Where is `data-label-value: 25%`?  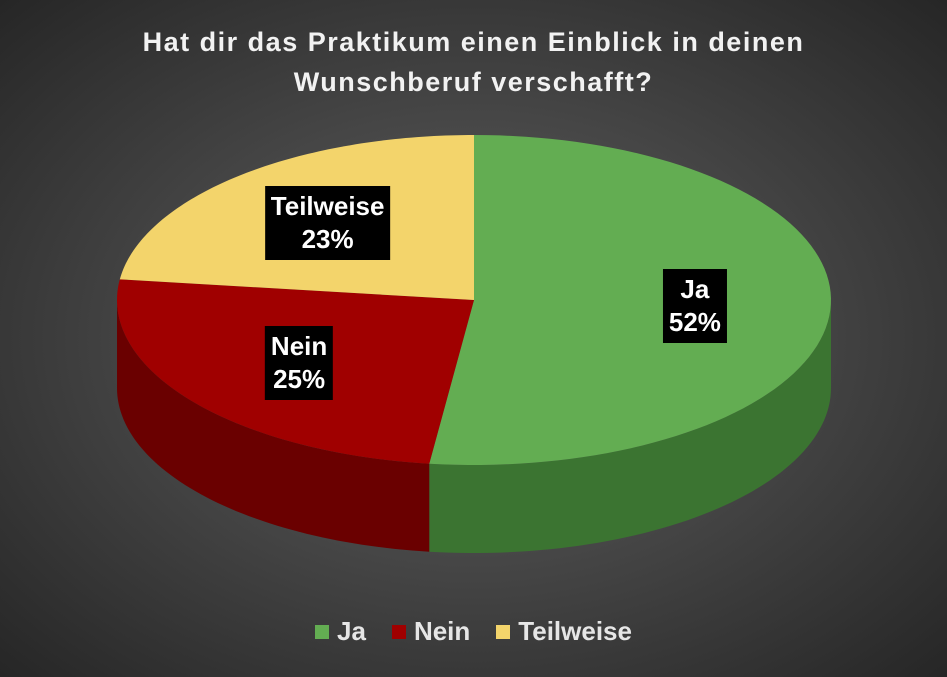 data-label-value: 25% is located at coordinates (299, 378).